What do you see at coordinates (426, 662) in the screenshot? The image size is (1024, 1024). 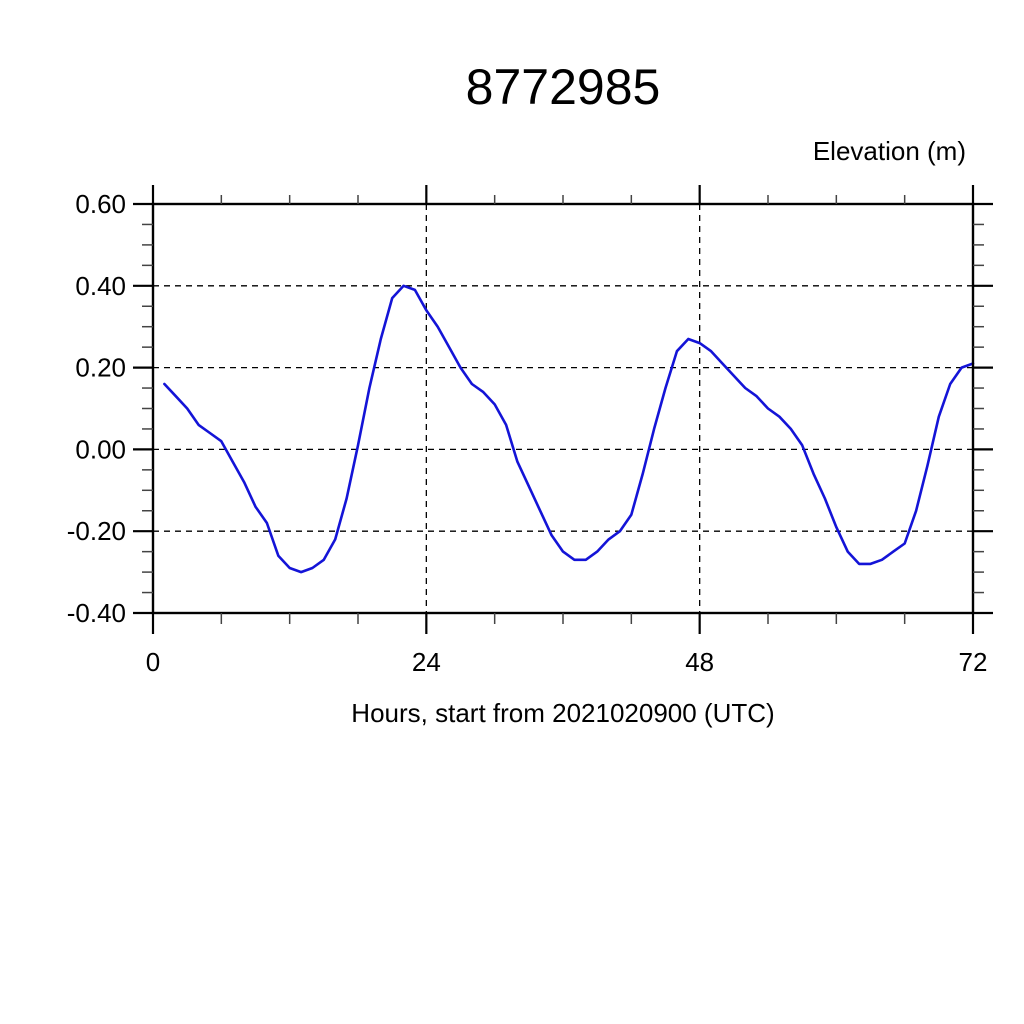 I see `x-tick-label: 24` at bounding box center [426, 662].